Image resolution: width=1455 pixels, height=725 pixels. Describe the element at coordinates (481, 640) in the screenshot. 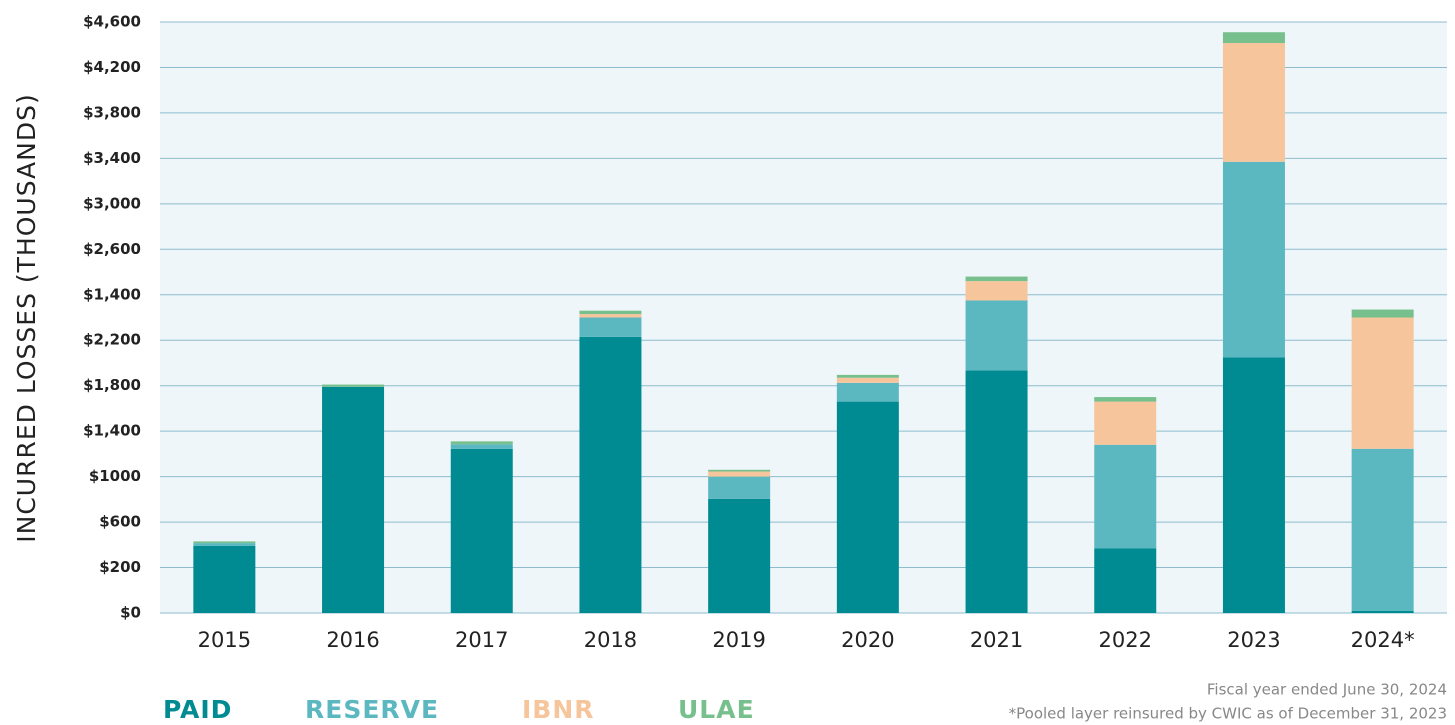

I see `x-tick-label: 2017` at that location.